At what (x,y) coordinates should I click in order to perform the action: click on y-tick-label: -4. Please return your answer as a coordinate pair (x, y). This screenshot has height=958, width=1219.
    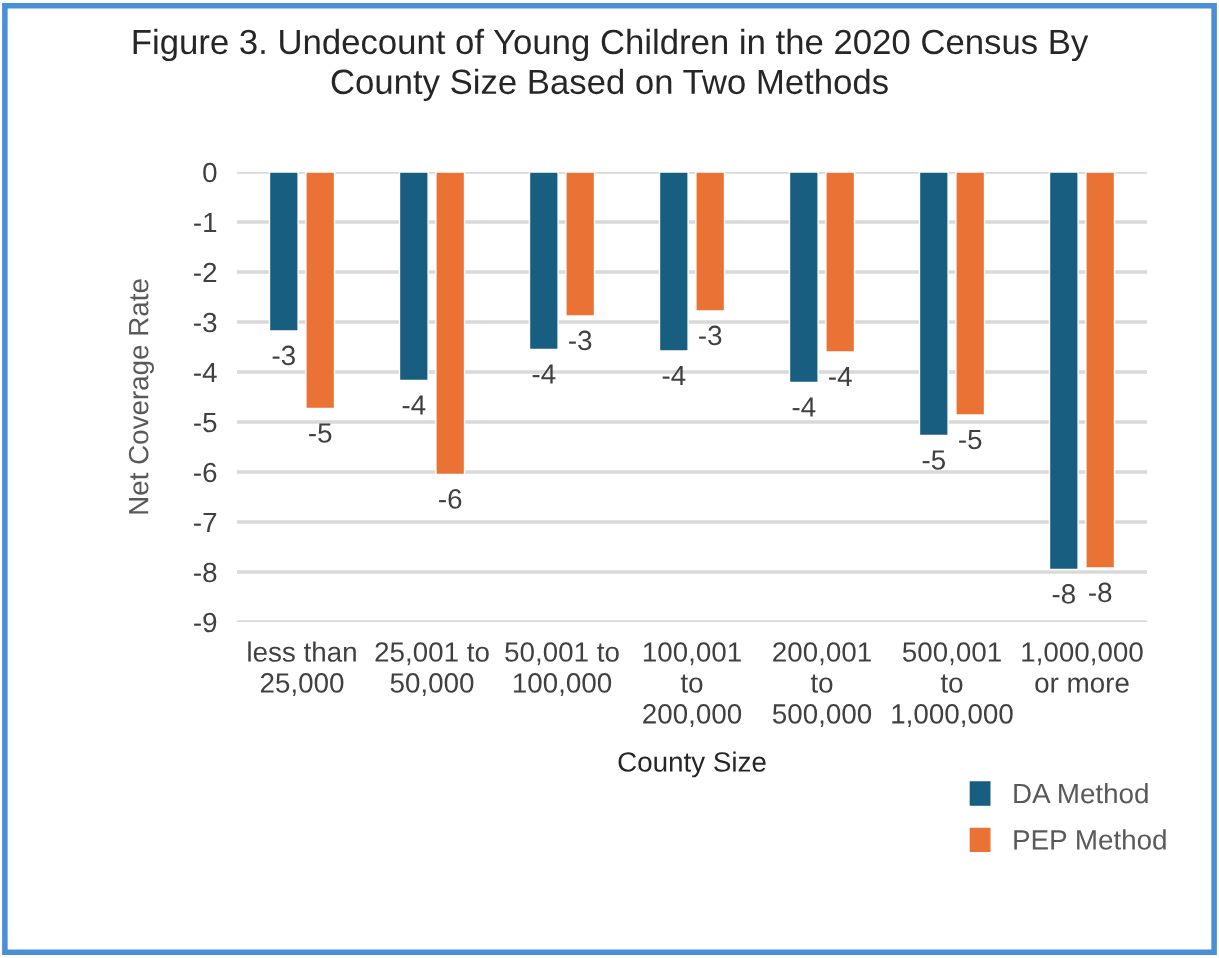
    Looking at the image, I should click on (205, 372).